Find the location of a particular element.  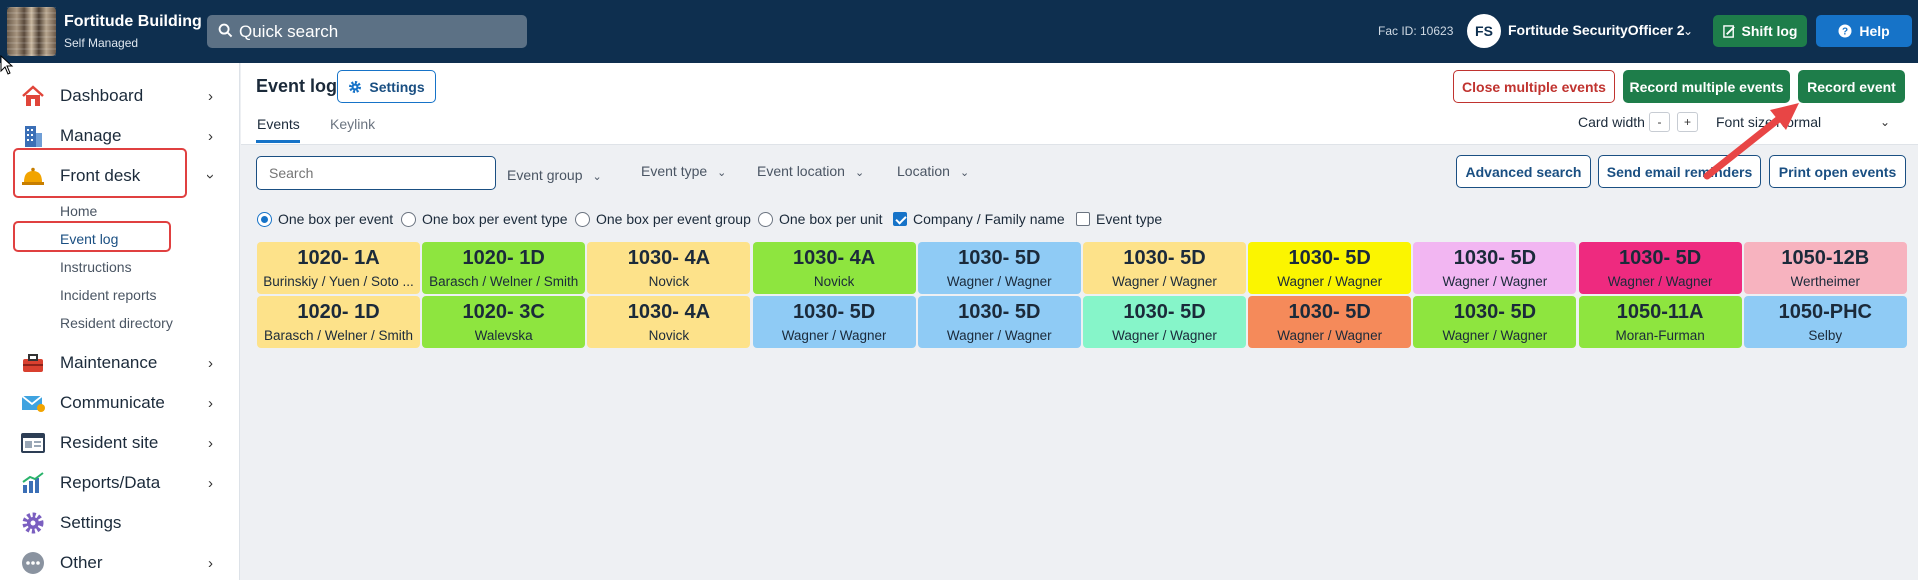

option-company-family-name: Company / Family name is located at coordinates (979, 219).